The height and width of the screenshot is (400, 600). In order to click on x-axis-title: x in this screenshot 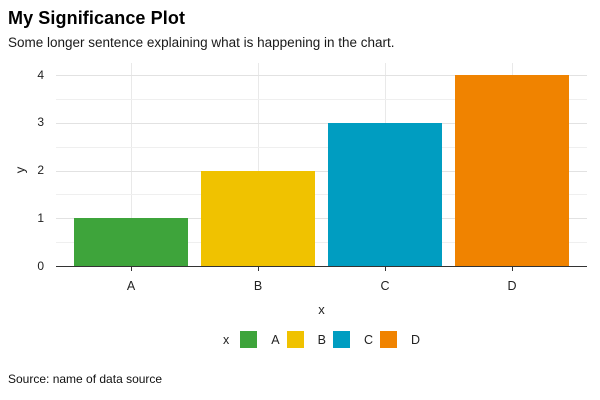, I will do `click(321, 309)`.